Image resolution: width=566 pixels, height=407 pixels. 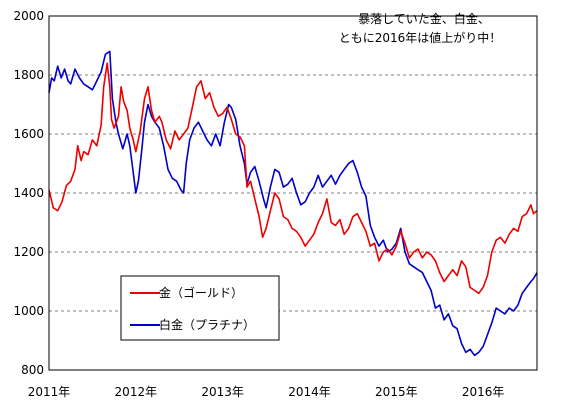 What do you see at coordinates (207, 324) in the screenshot?
I see `legend-label-platinum: 白金（プラチナ）` at bounding box center [207, 324].